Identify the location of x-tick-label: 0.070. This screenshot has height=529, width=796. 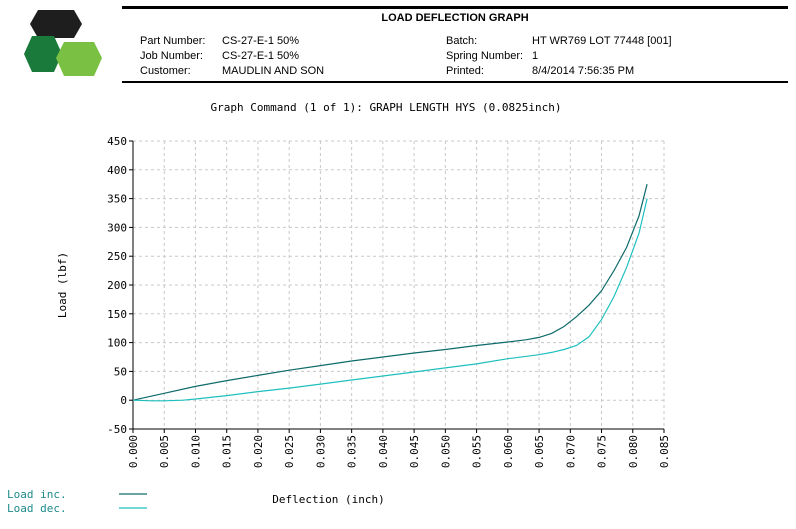
(570, 451).